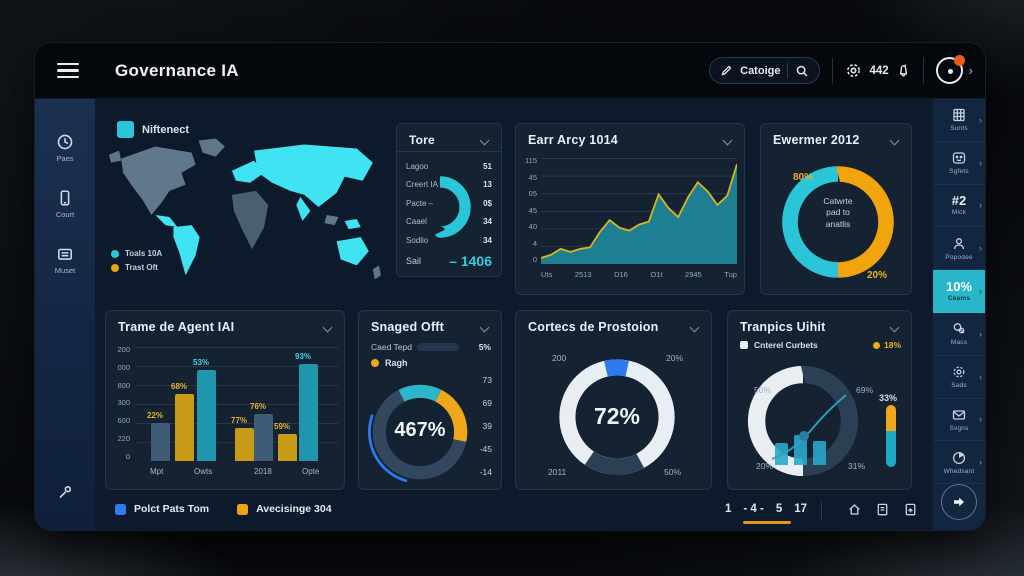 The image size is (1024, 576). What do you see at coordinates (819, 344) in the screenshot?
I see `legend-row: Cnterel Curbets 18%` at bounding box center [819, 344].